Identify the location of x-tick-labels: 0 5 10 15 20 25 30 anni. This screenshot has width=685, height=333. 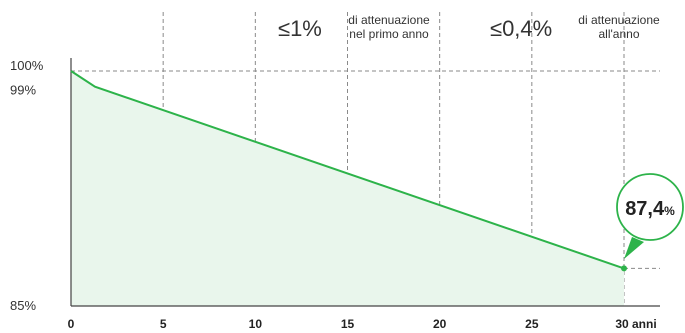
(362, 324).